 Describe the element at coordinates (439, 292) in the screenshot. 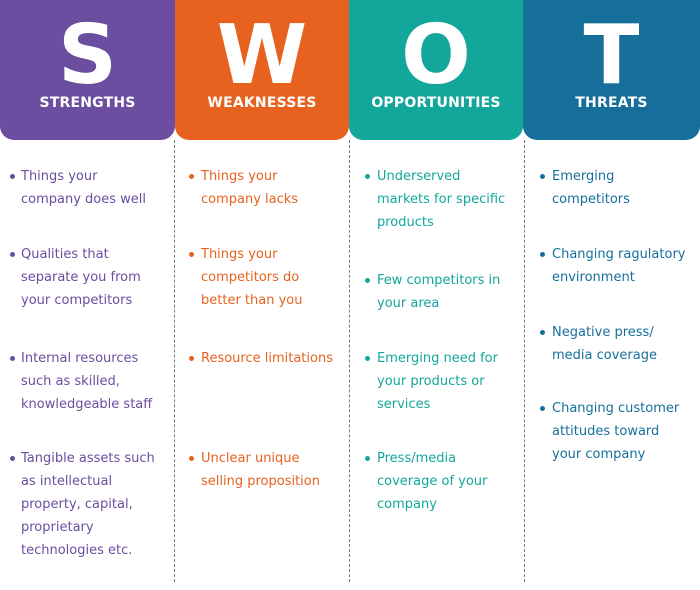

I see `opportunities-item-text: Few competitors in your area` at that location.